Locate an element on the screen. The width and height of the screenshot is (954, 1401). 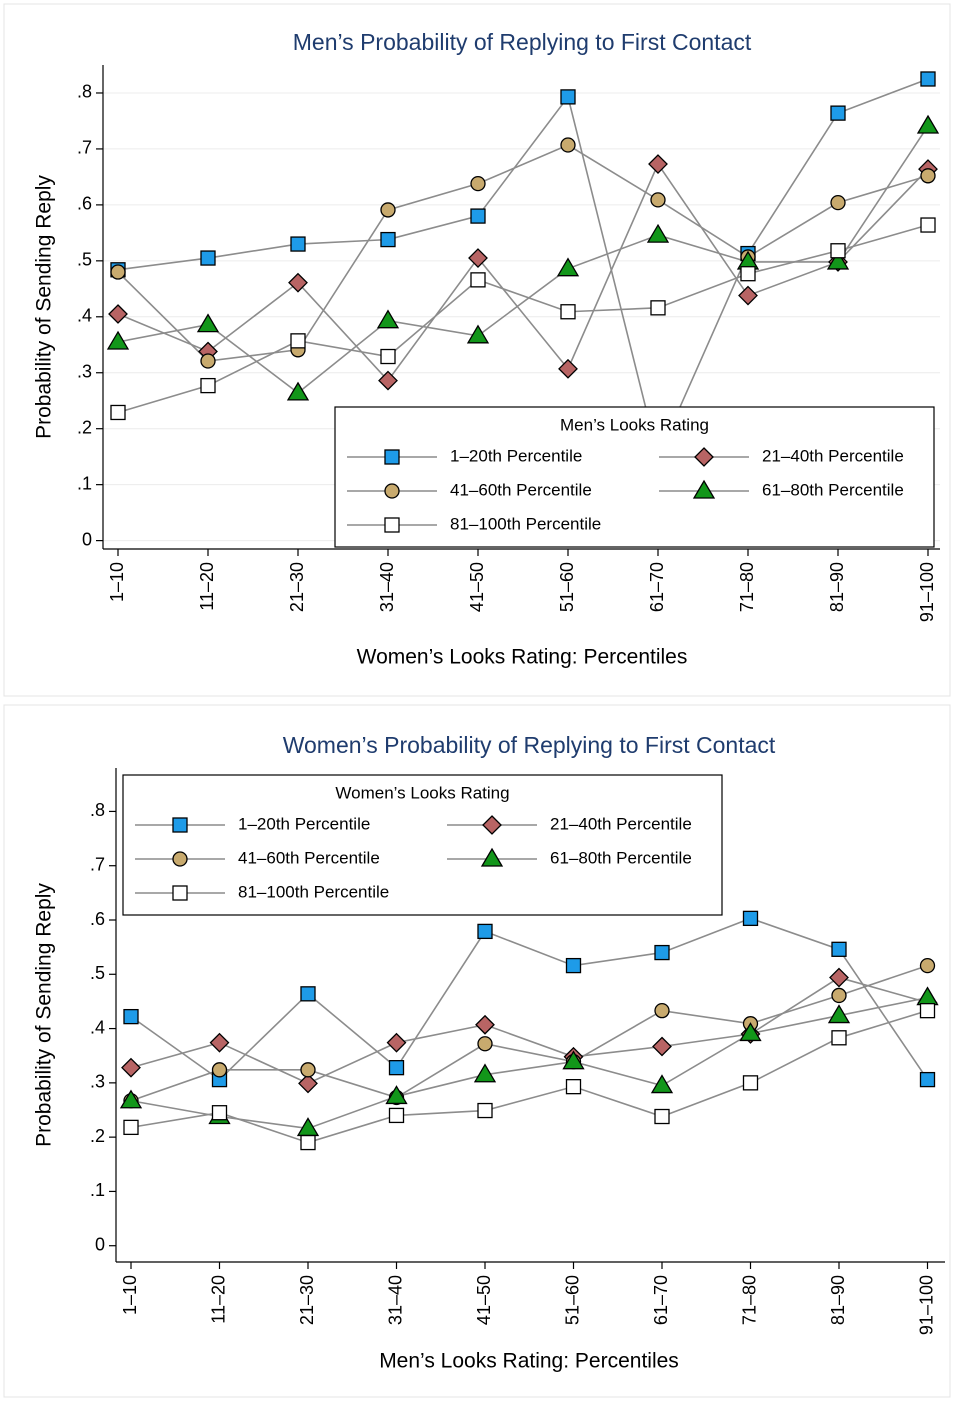
legend-title: Women’s Looks Rating is located at coordinates (422, 792).